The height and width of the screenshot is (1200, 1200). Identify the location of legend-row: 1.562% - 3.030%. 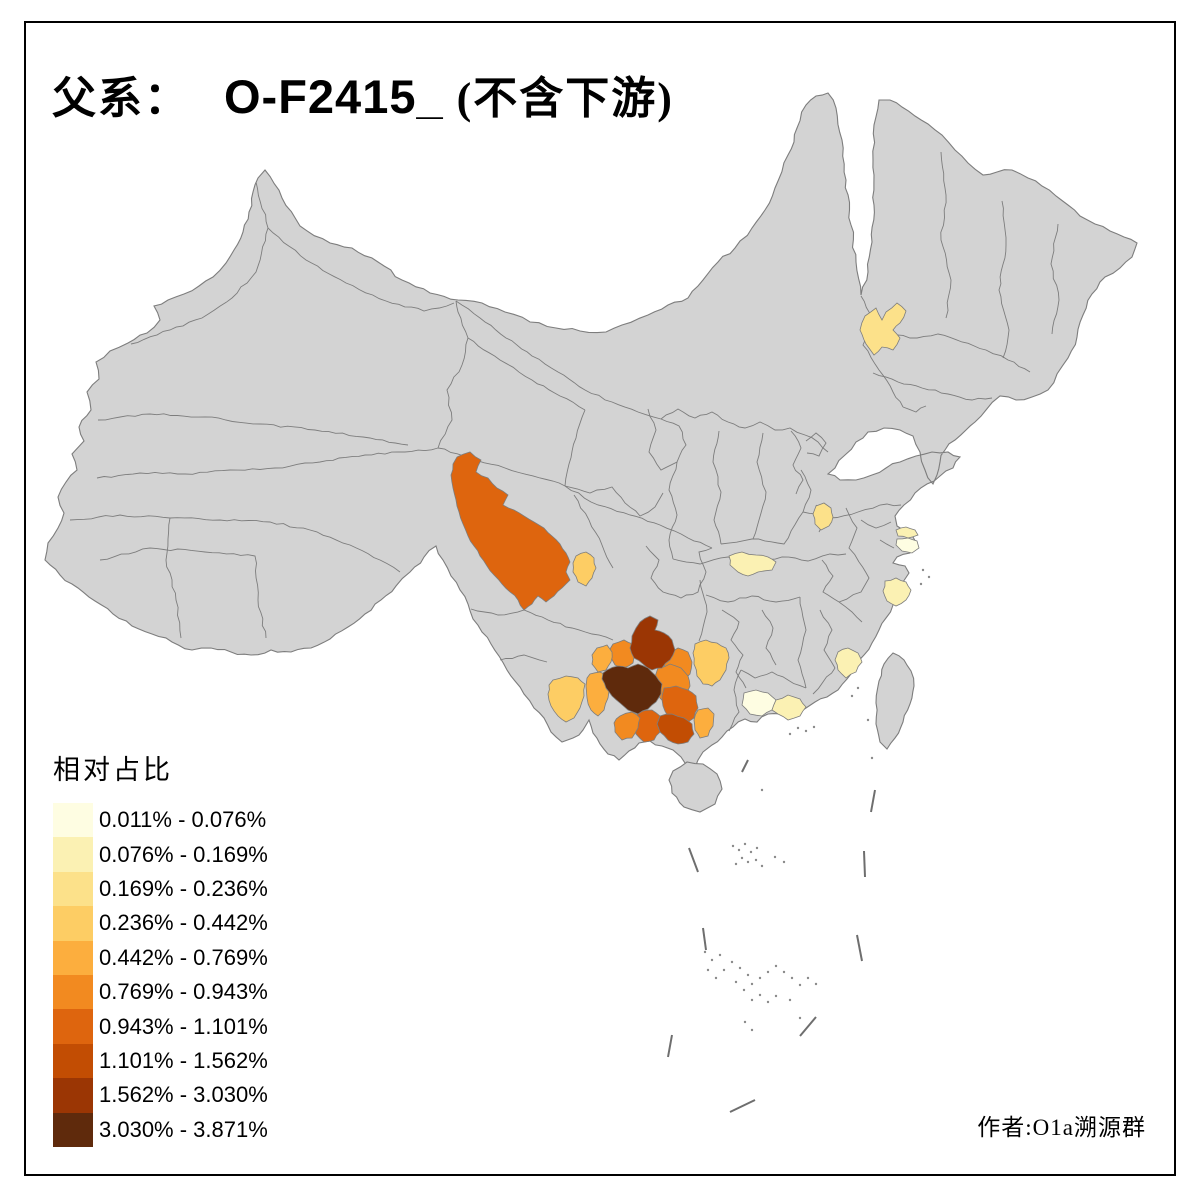
(160, 1095).